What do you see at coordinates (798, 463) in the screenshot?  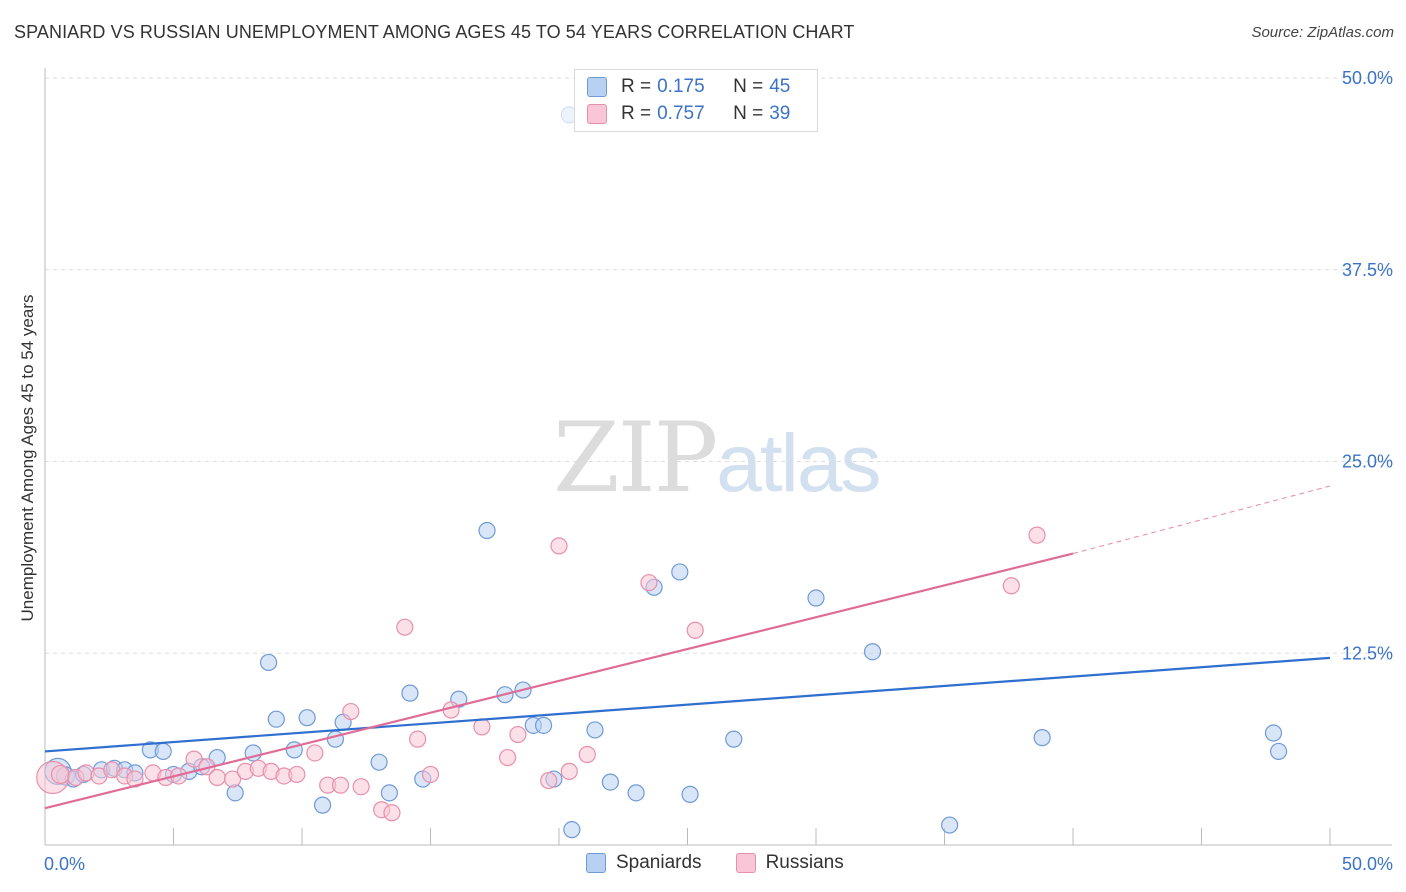 I see `watermark-atlas: atlas` at bounding box center [798, 463].